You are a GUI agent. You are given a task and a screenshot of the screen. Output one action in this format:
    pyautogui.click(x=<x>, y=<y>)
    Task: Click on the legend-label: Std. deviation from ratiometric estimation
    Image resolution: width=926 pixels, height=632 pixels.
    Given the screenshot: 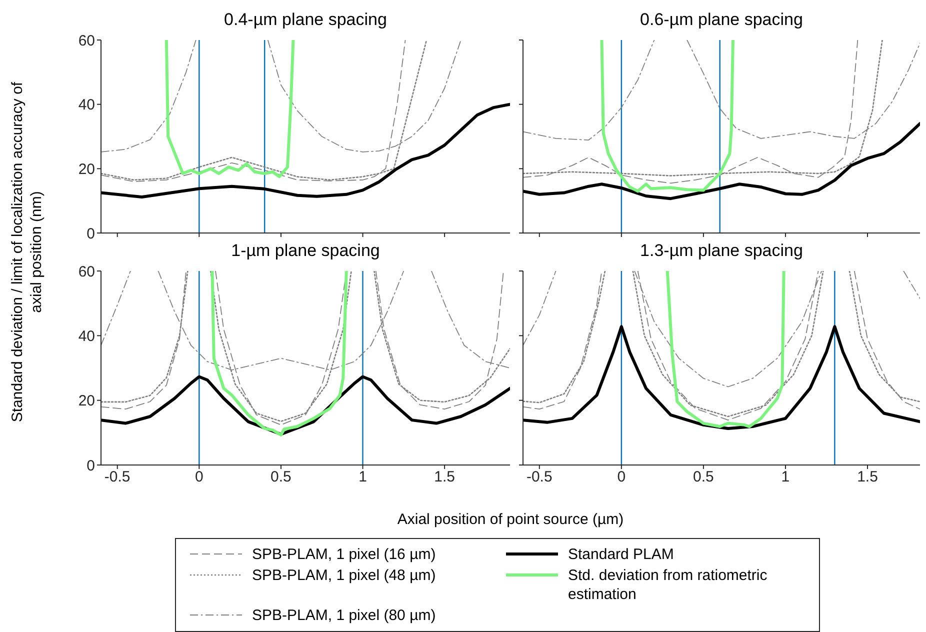 What is the action you would take?
    pyautogui.click(x=668, y=585)
    